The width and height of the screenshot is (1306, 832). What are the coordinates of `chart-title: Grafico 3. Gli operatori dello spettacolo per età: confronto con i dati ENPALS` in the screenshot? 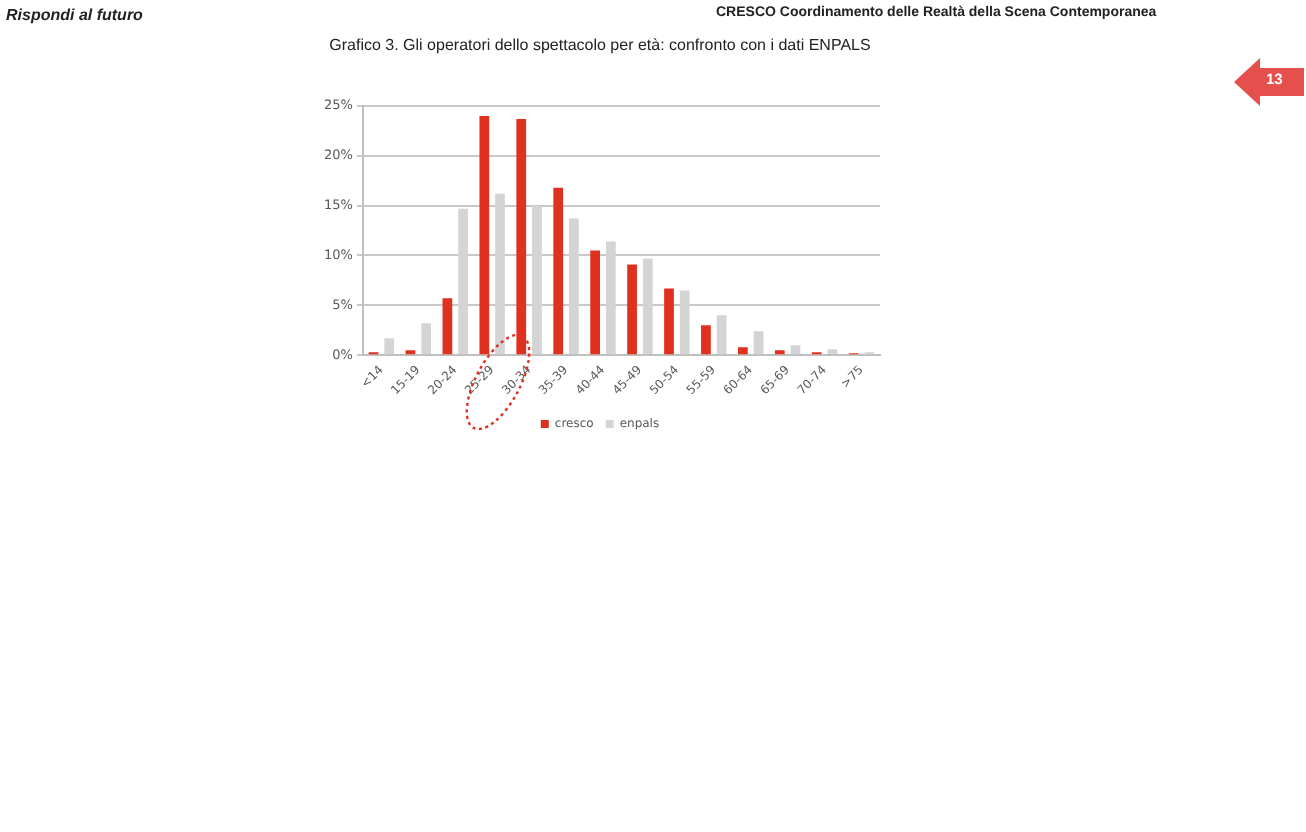 It's located at (600, 45).